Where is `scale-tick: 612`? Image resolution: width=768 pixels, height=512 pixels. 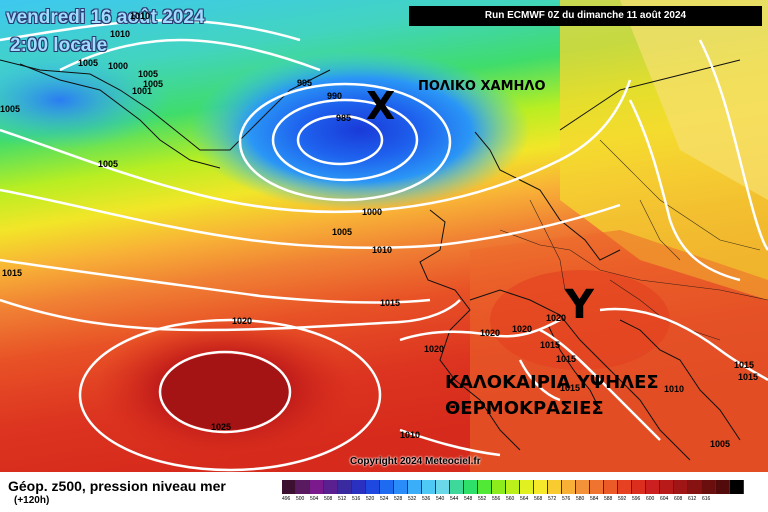 scale-tick: 612 is located at coordinates (692, 499).